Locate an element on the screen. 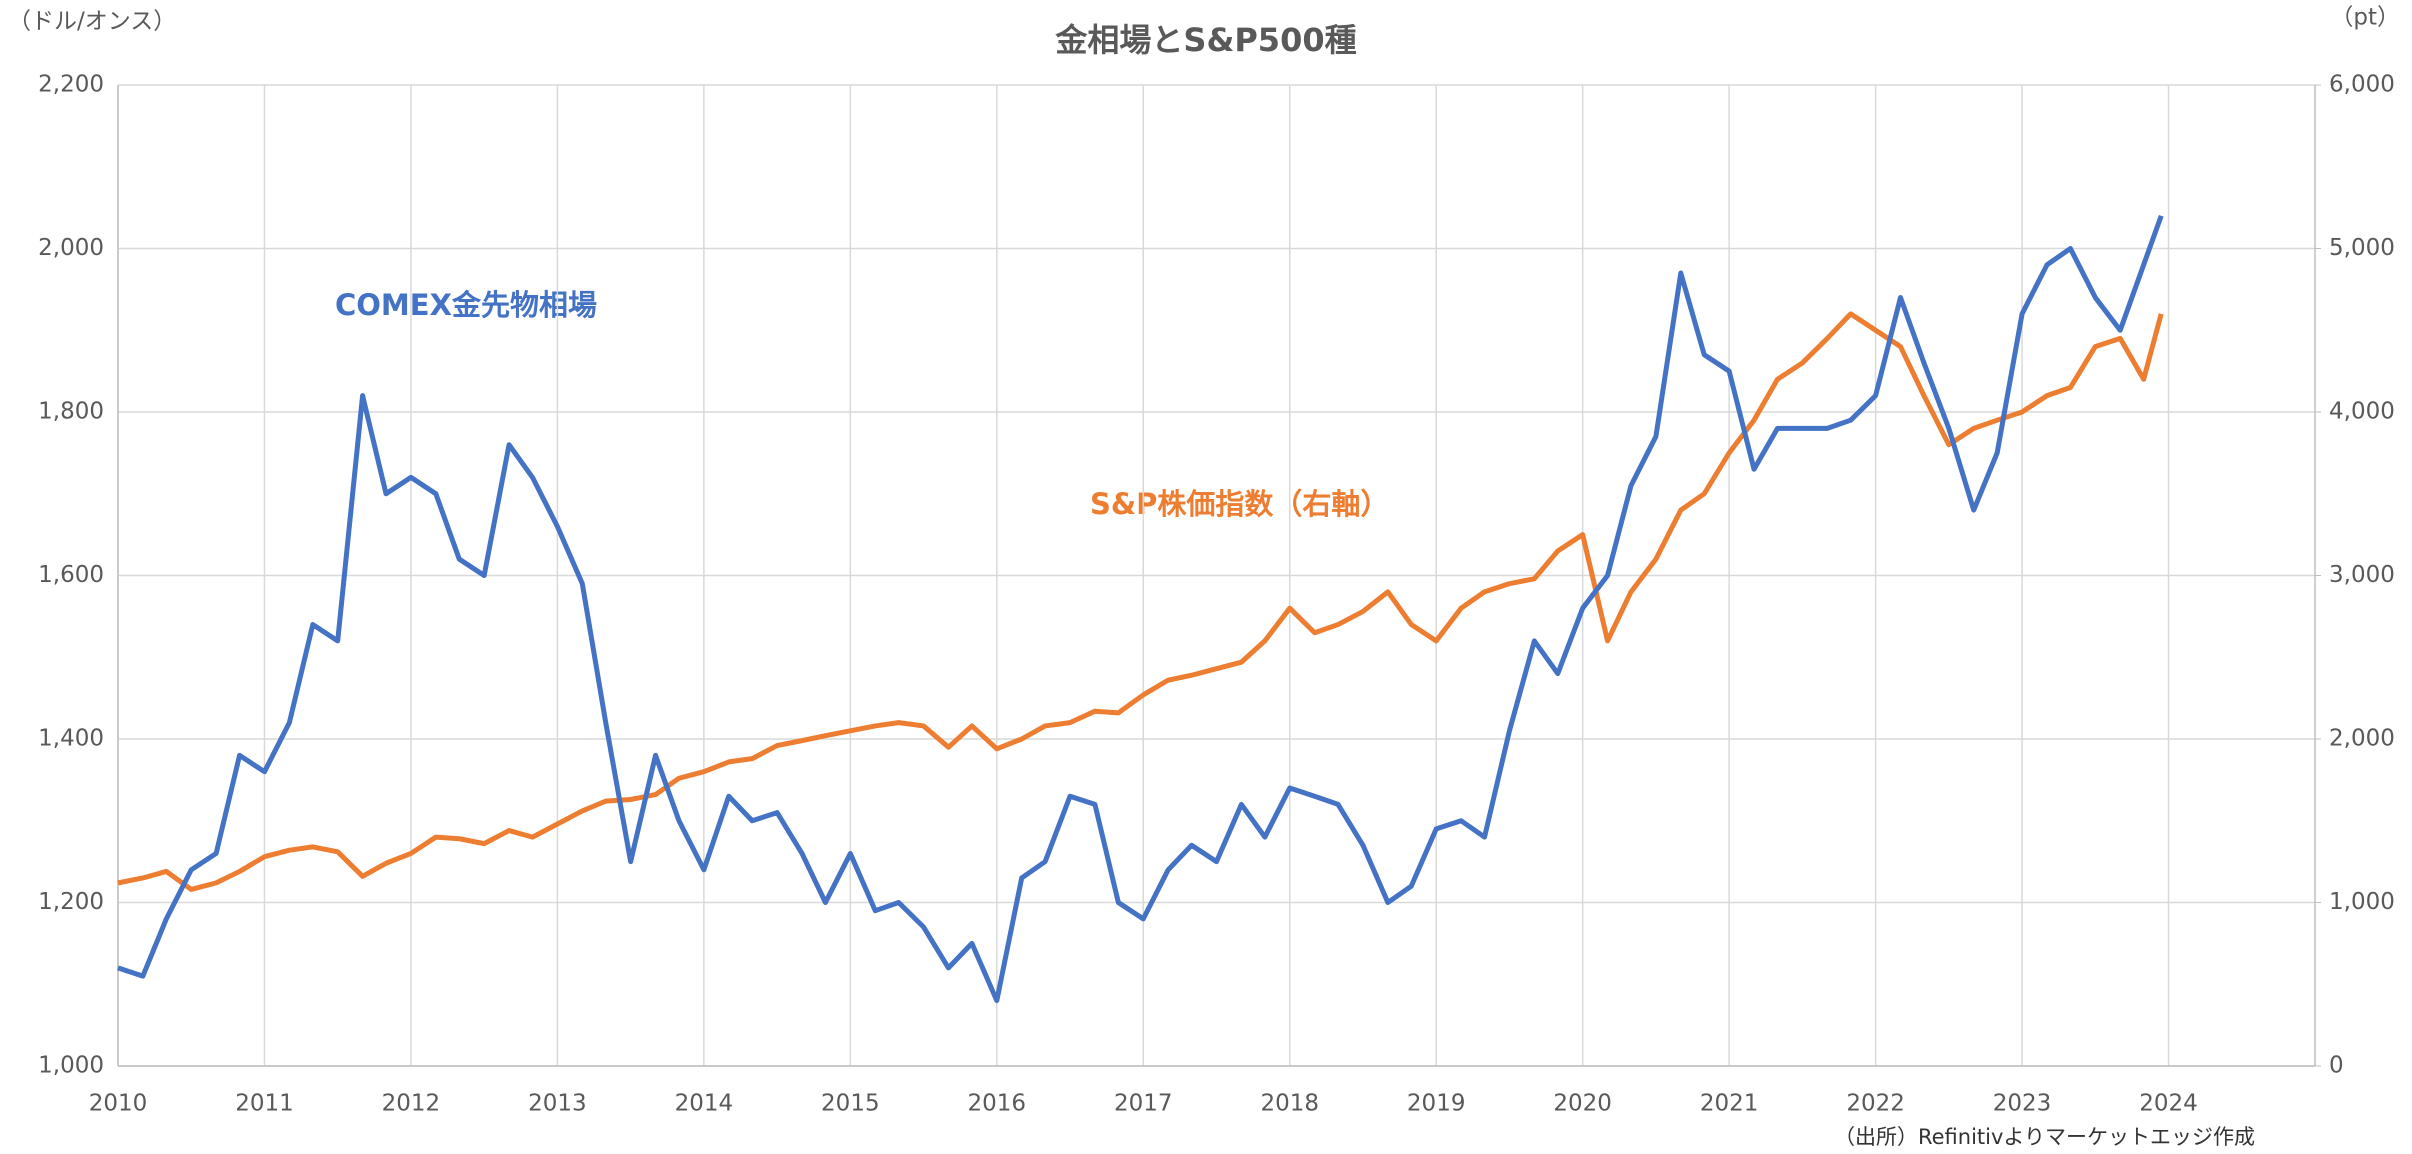 This screenshot has width=2412, height=1154. annotation: COMEX金先物相場 is located at coordinates (466, 305).